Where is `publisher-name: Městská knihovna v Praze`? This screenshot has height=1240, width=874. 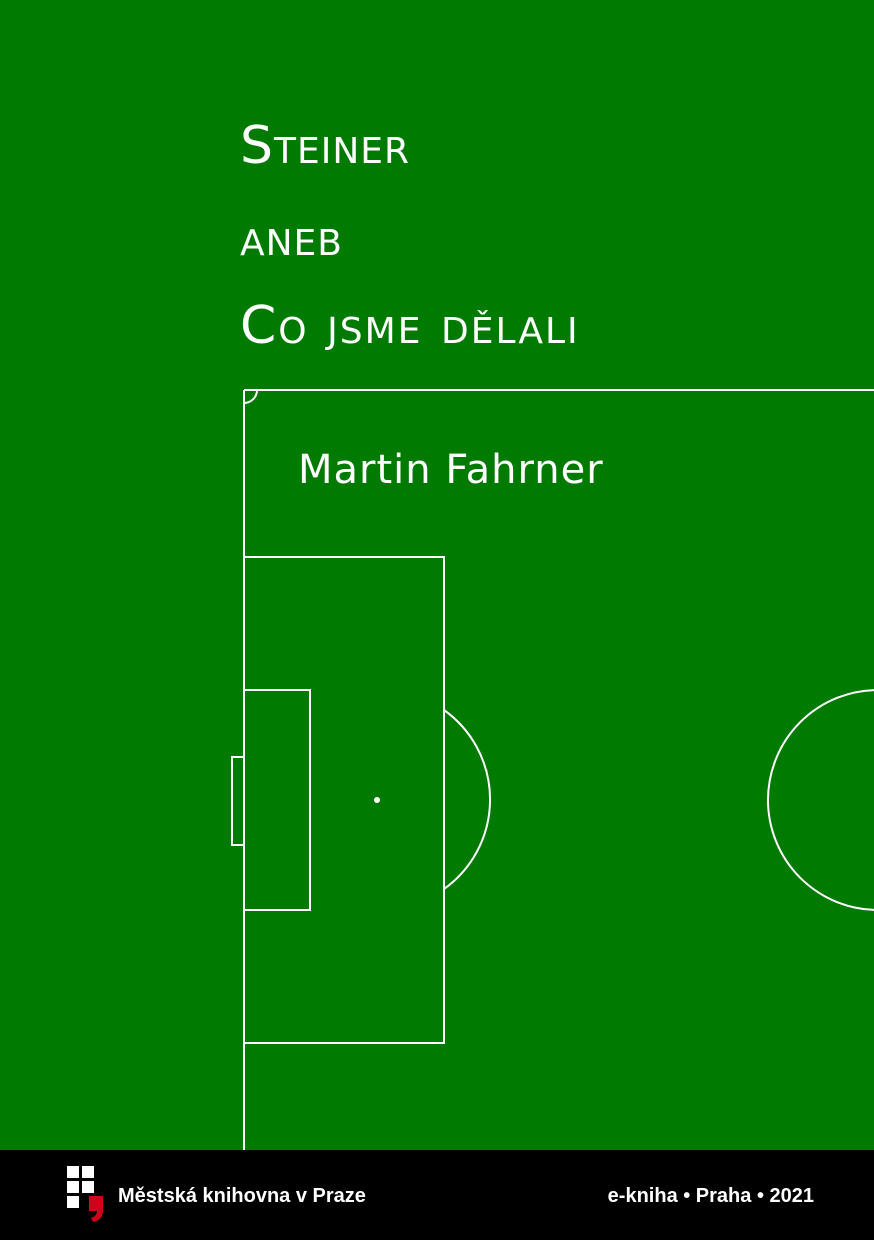 publisher-name: Městská knihovna v Praze is located at coordinates (242, 1196).